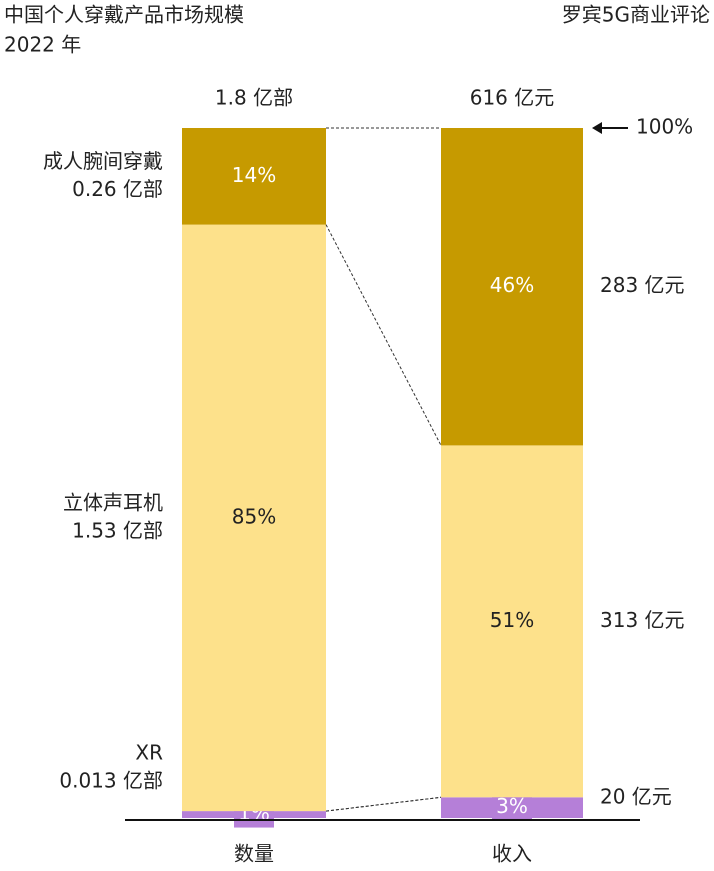 The width and height of the screenshot is (714, 871). I want to click on quantity-label: 0.013 亿部, so click(111, 781).